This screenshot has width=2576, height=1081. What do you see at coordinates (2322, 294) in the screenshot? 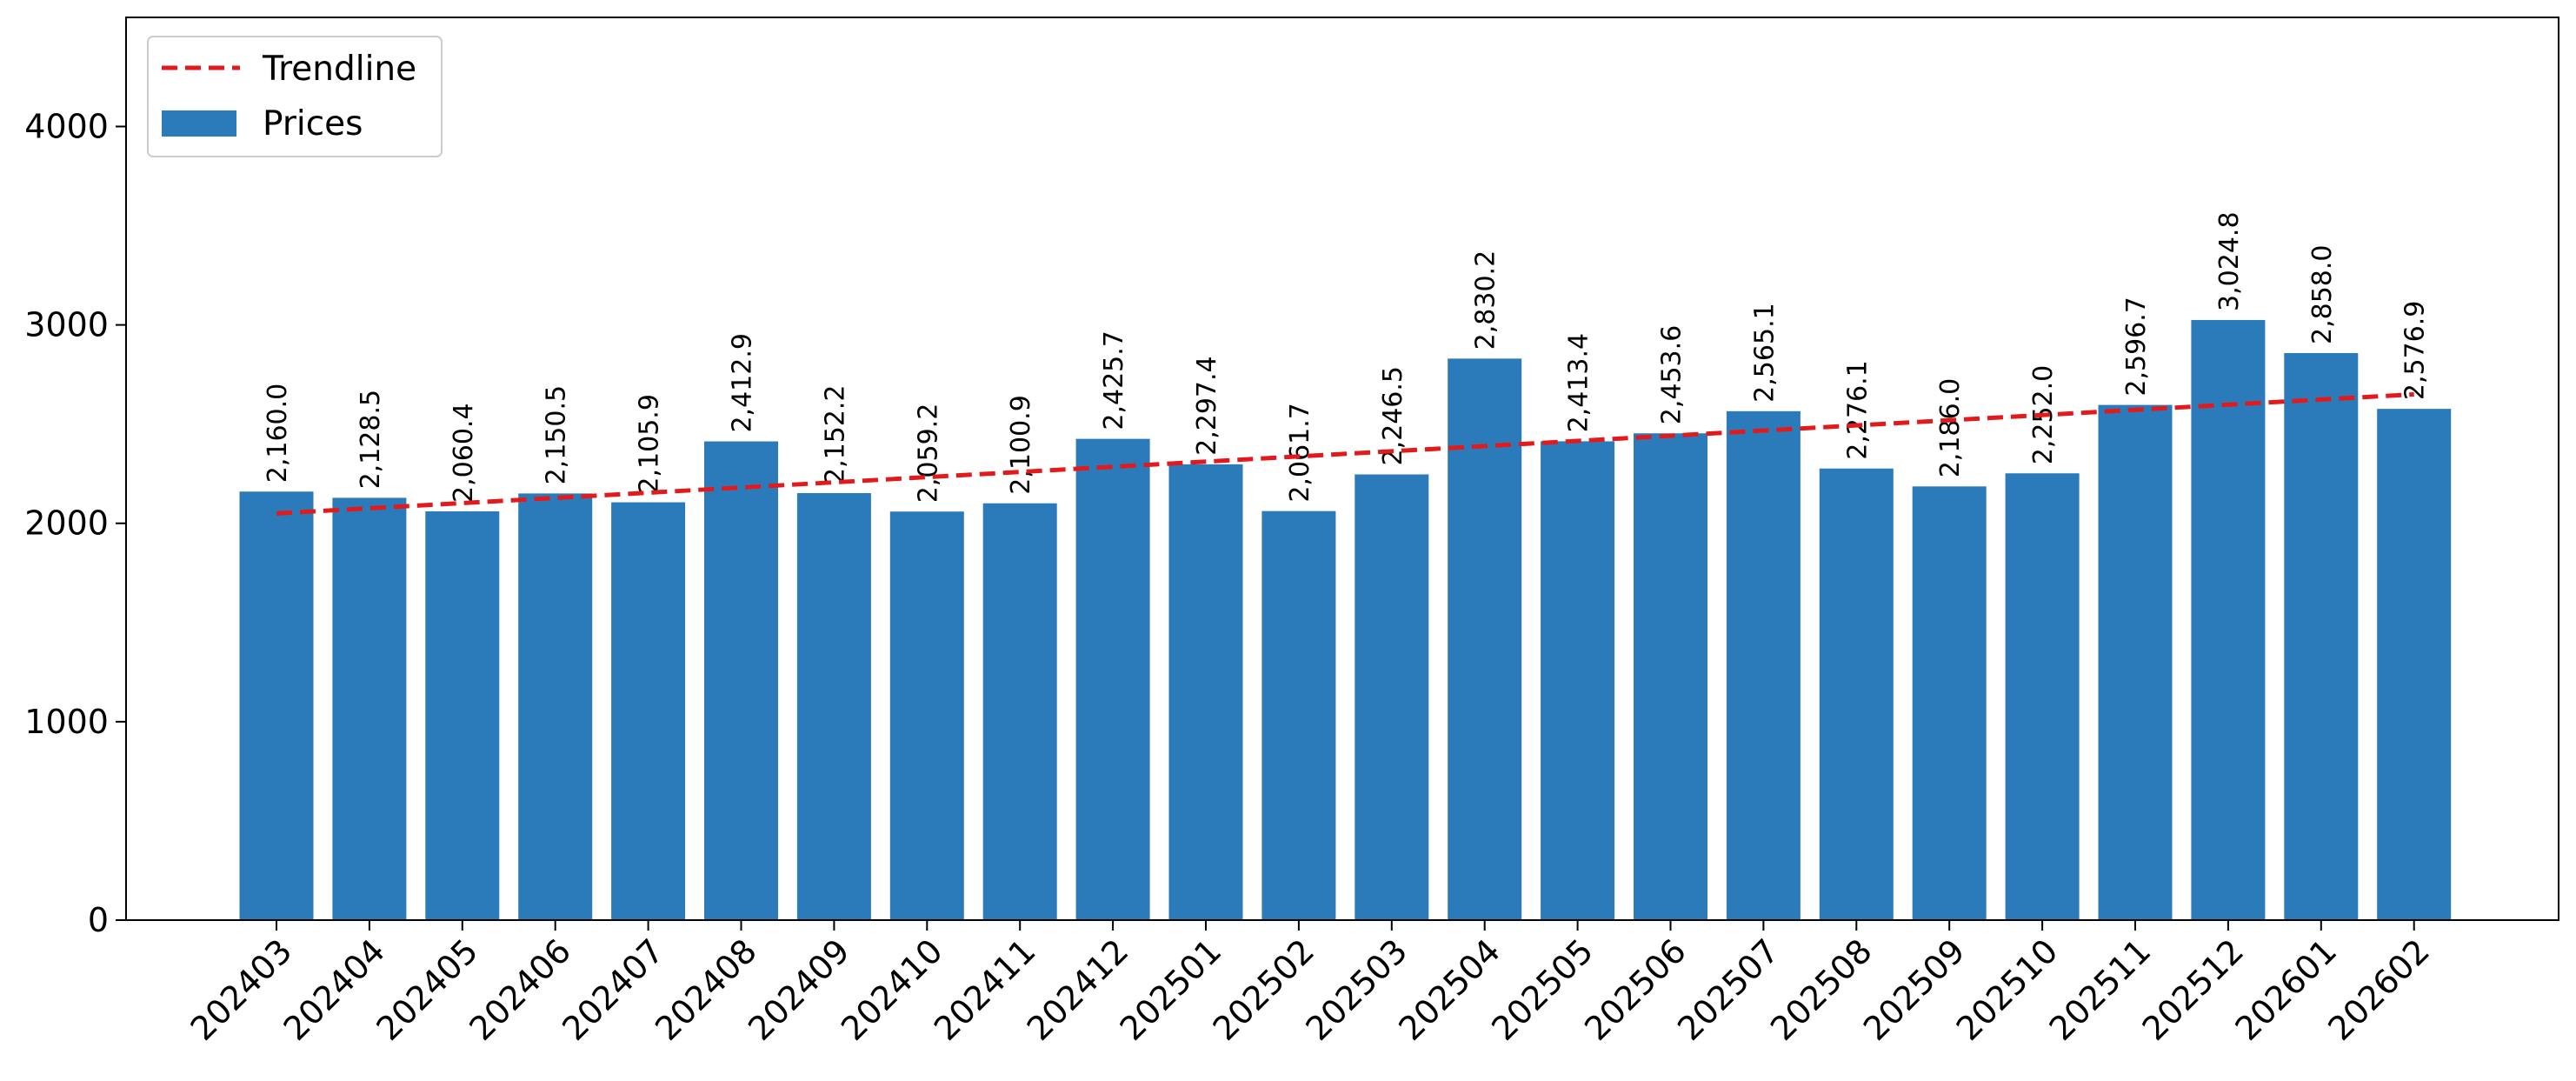
I see `value-label-202601: 2,858.0` at bounding box center [2322, 294].